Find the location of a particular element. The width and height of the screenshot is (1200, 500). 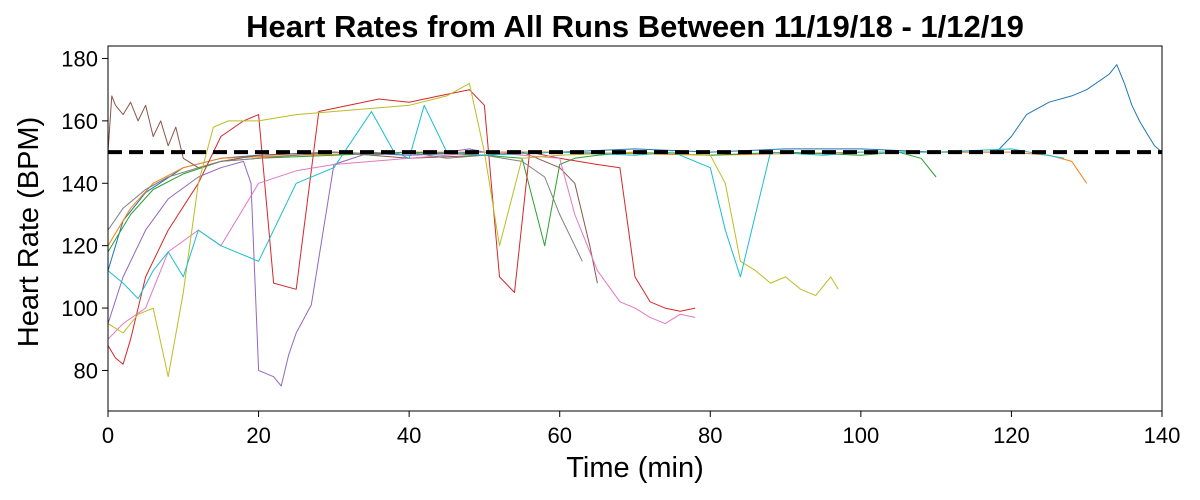

x-tick-label: 140 is located at coordinates (1162, 435).